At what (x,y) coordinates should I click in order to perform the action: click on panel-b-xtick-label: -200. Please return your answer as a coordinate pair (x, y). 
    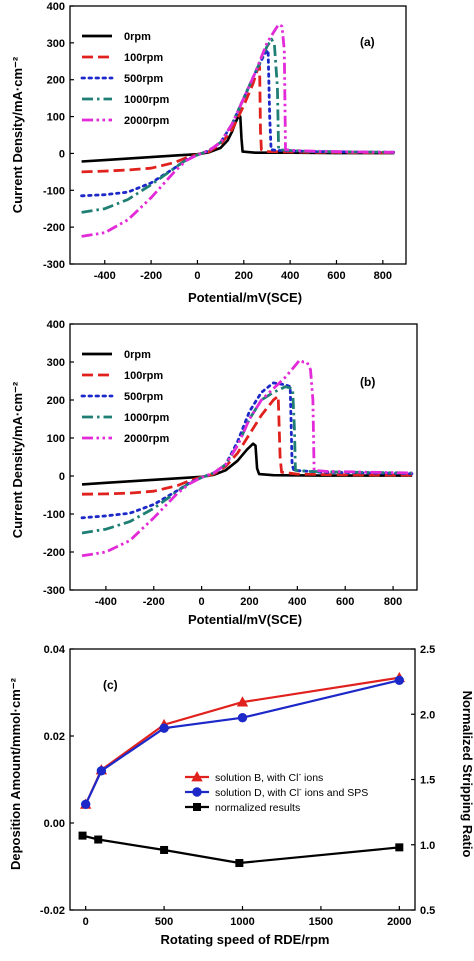
    Looking at the image, I should click on (154, 602).